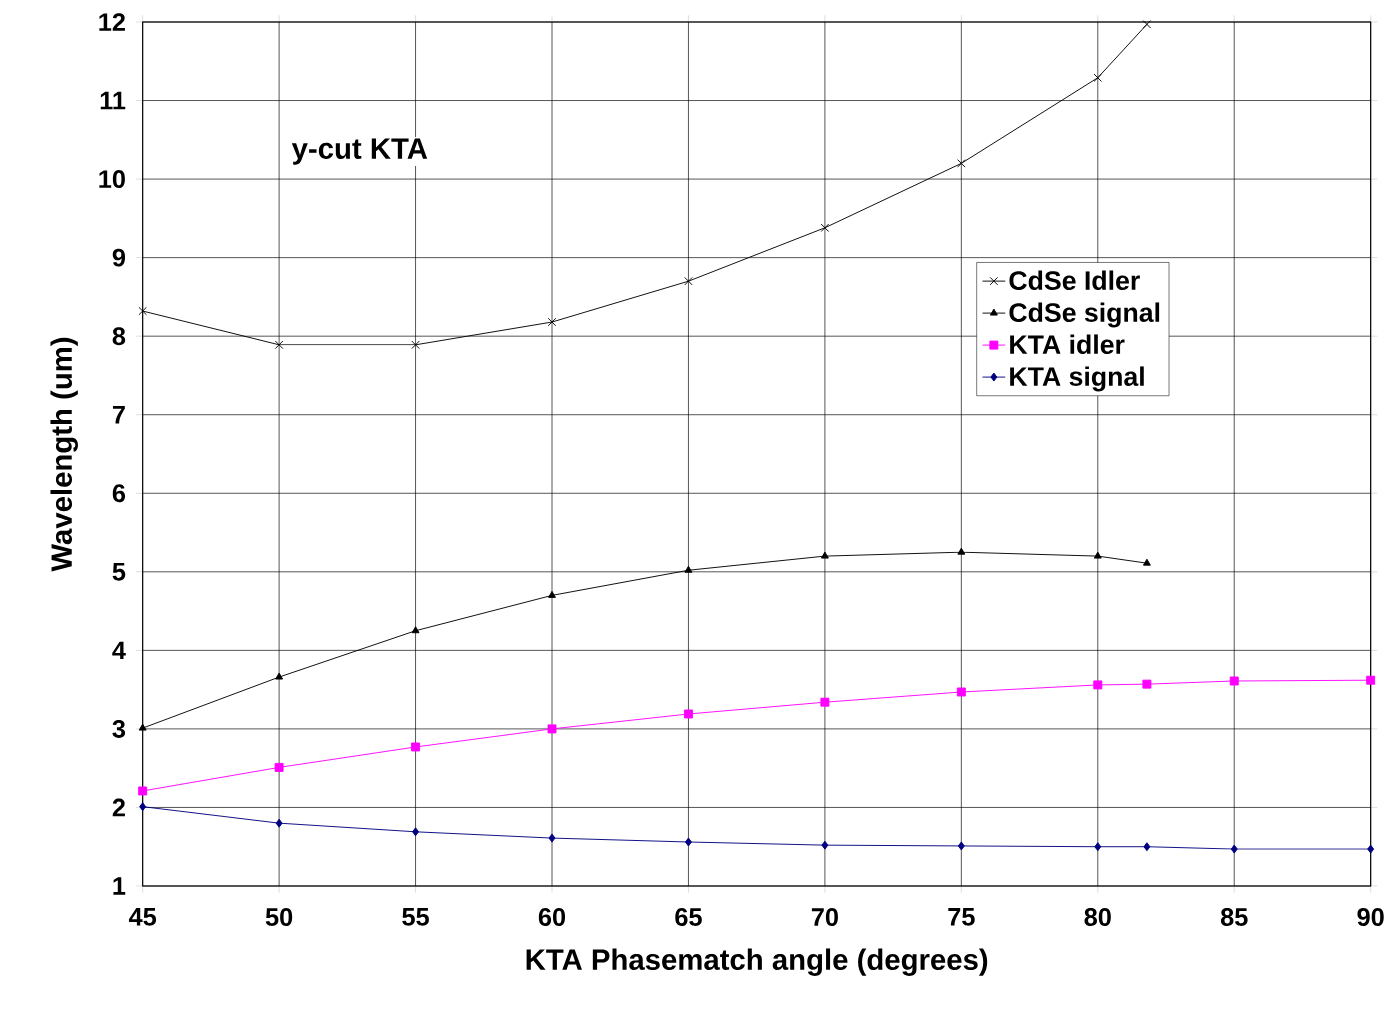  I want to click on y-tick-label: 3, so click(119, 728).